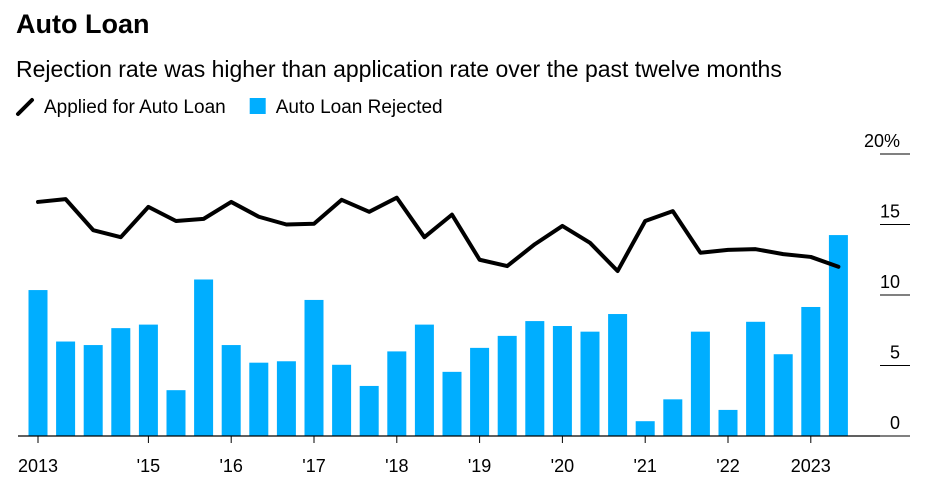  I want to click on y-tick-label: 5, so click(895, 353).